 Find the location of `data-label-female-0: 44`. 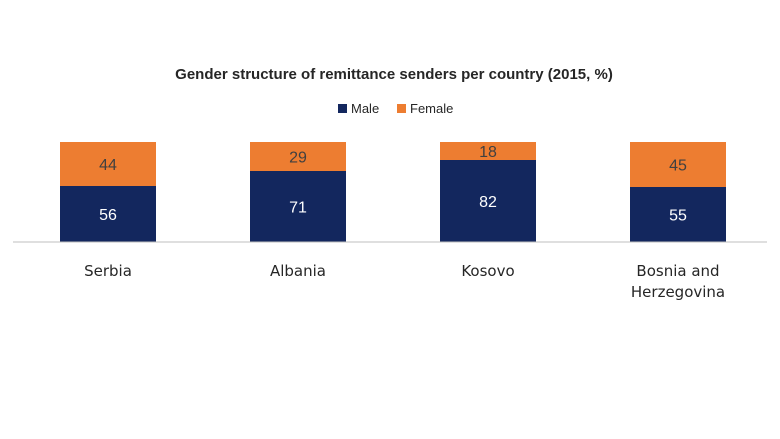

data-label-female-0: 44 is located at coordinates (108, 165).